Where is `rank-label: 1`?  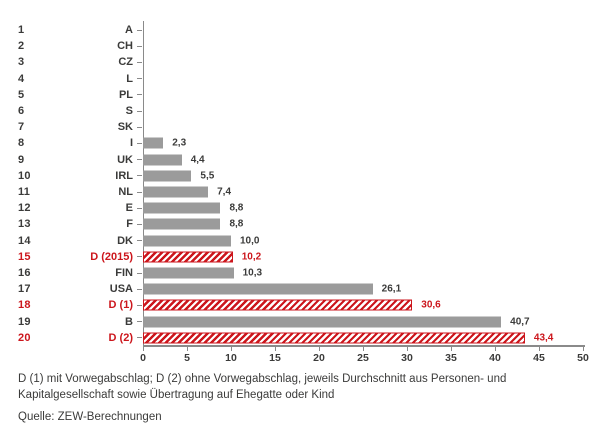
rank-label: 1 is located at coordinates (21, 30).